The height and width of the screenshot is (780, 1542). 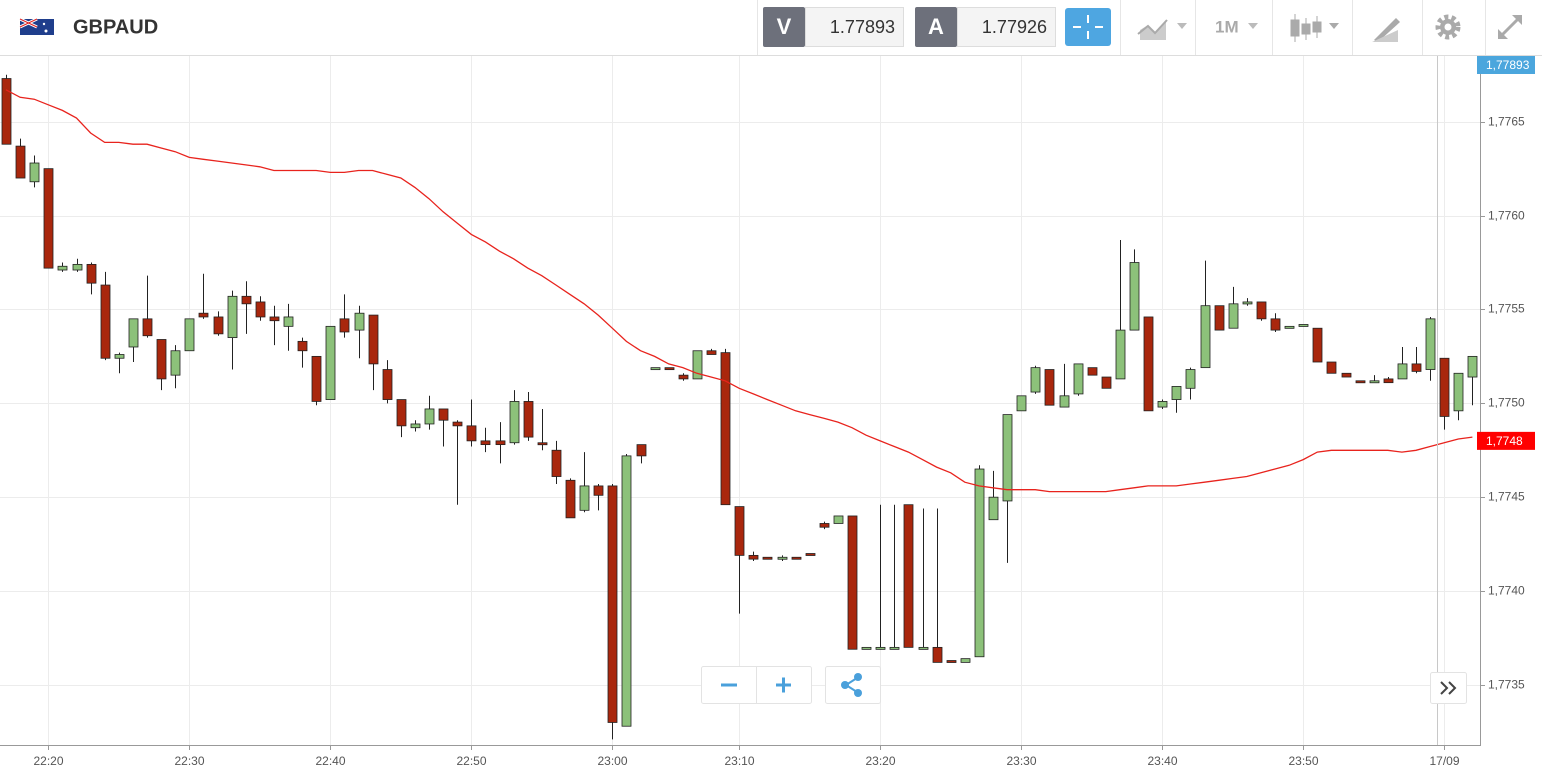 I want to click on bid-label: V, so click(x=784, y=26).